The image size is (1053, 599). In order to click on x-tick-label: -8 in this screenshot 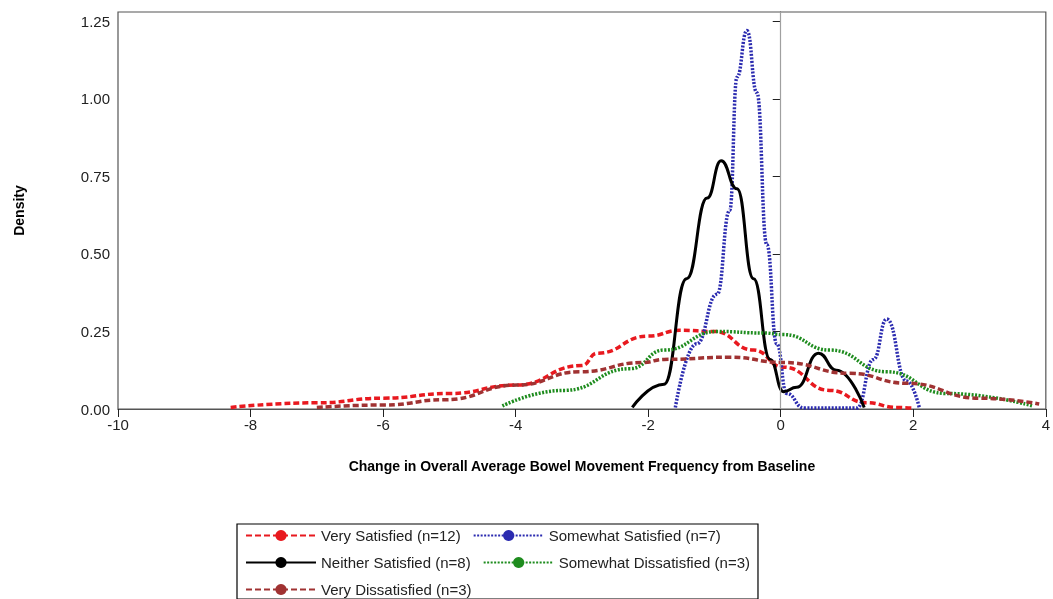, I will do `click(250, 424)`.